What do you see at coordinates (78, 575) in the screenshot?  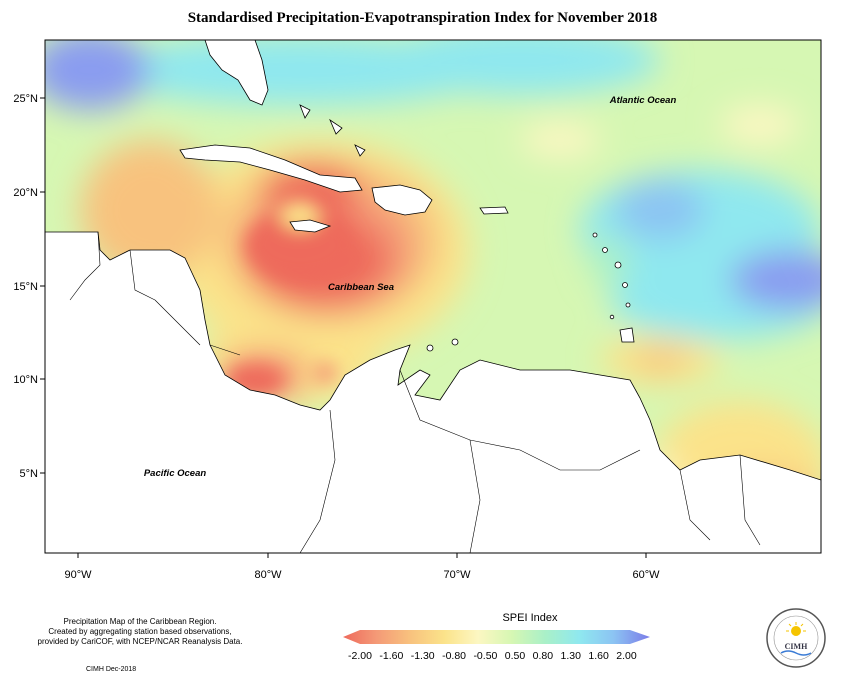 I see `lon-label-90w: 90°W` at bounding box center [78, 575].